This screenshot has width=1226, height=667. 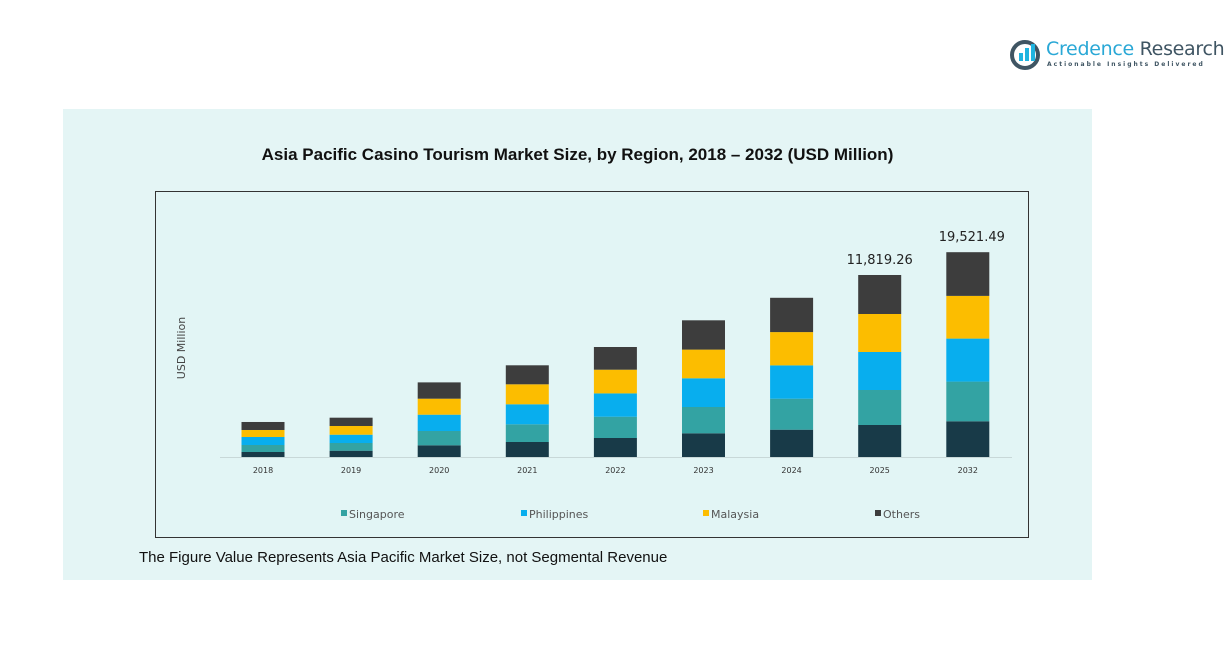 What do you see at coordinates (351, 439) in the screenshot?
I see `bar-philippines-2019` at bounding box center [351, 439].